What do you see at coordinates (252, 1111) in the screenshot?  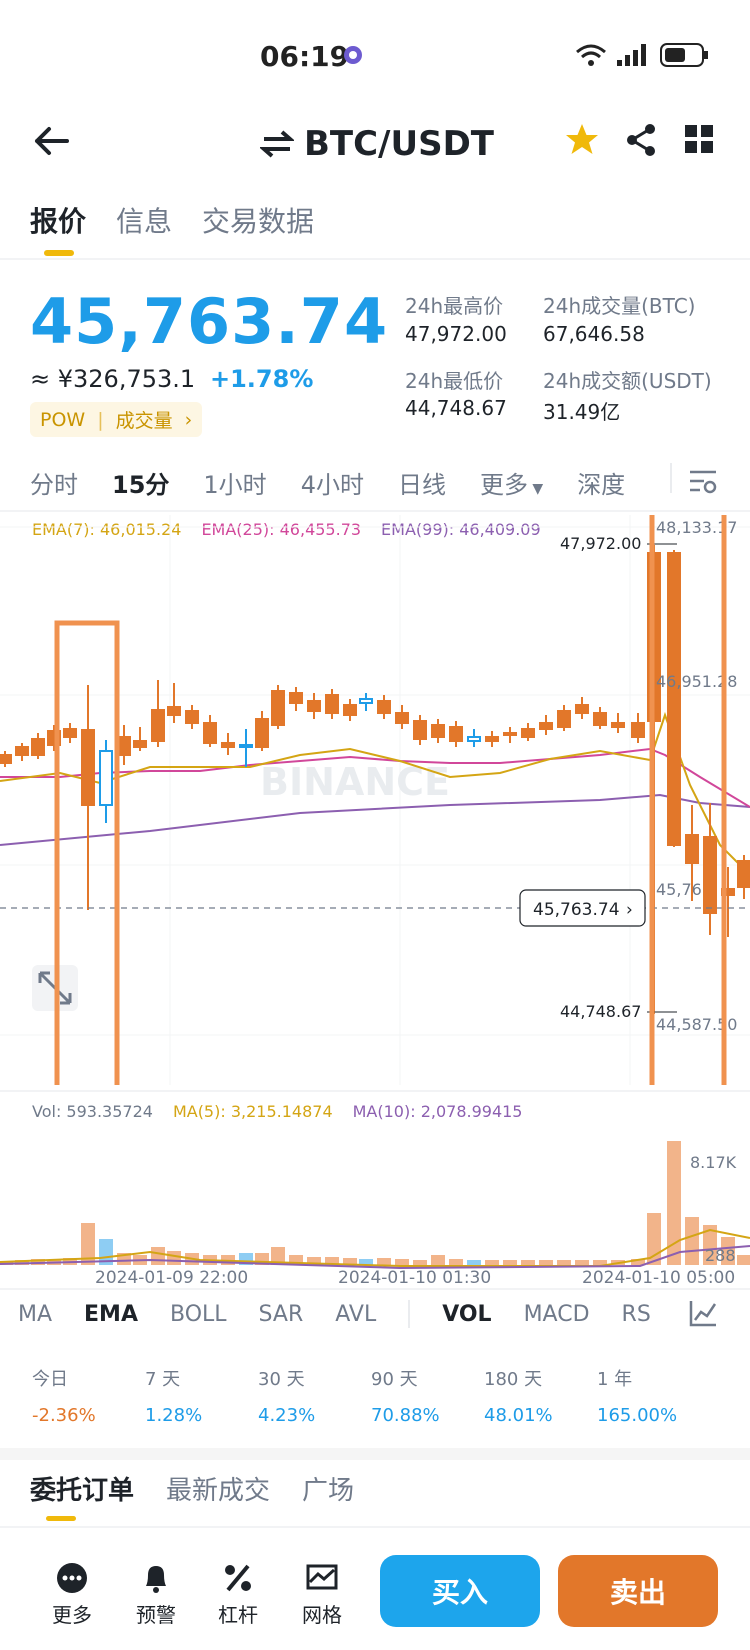 I see `vol-ma5: MA(5): 3,215.14874` at bounding box center [252, 1111].